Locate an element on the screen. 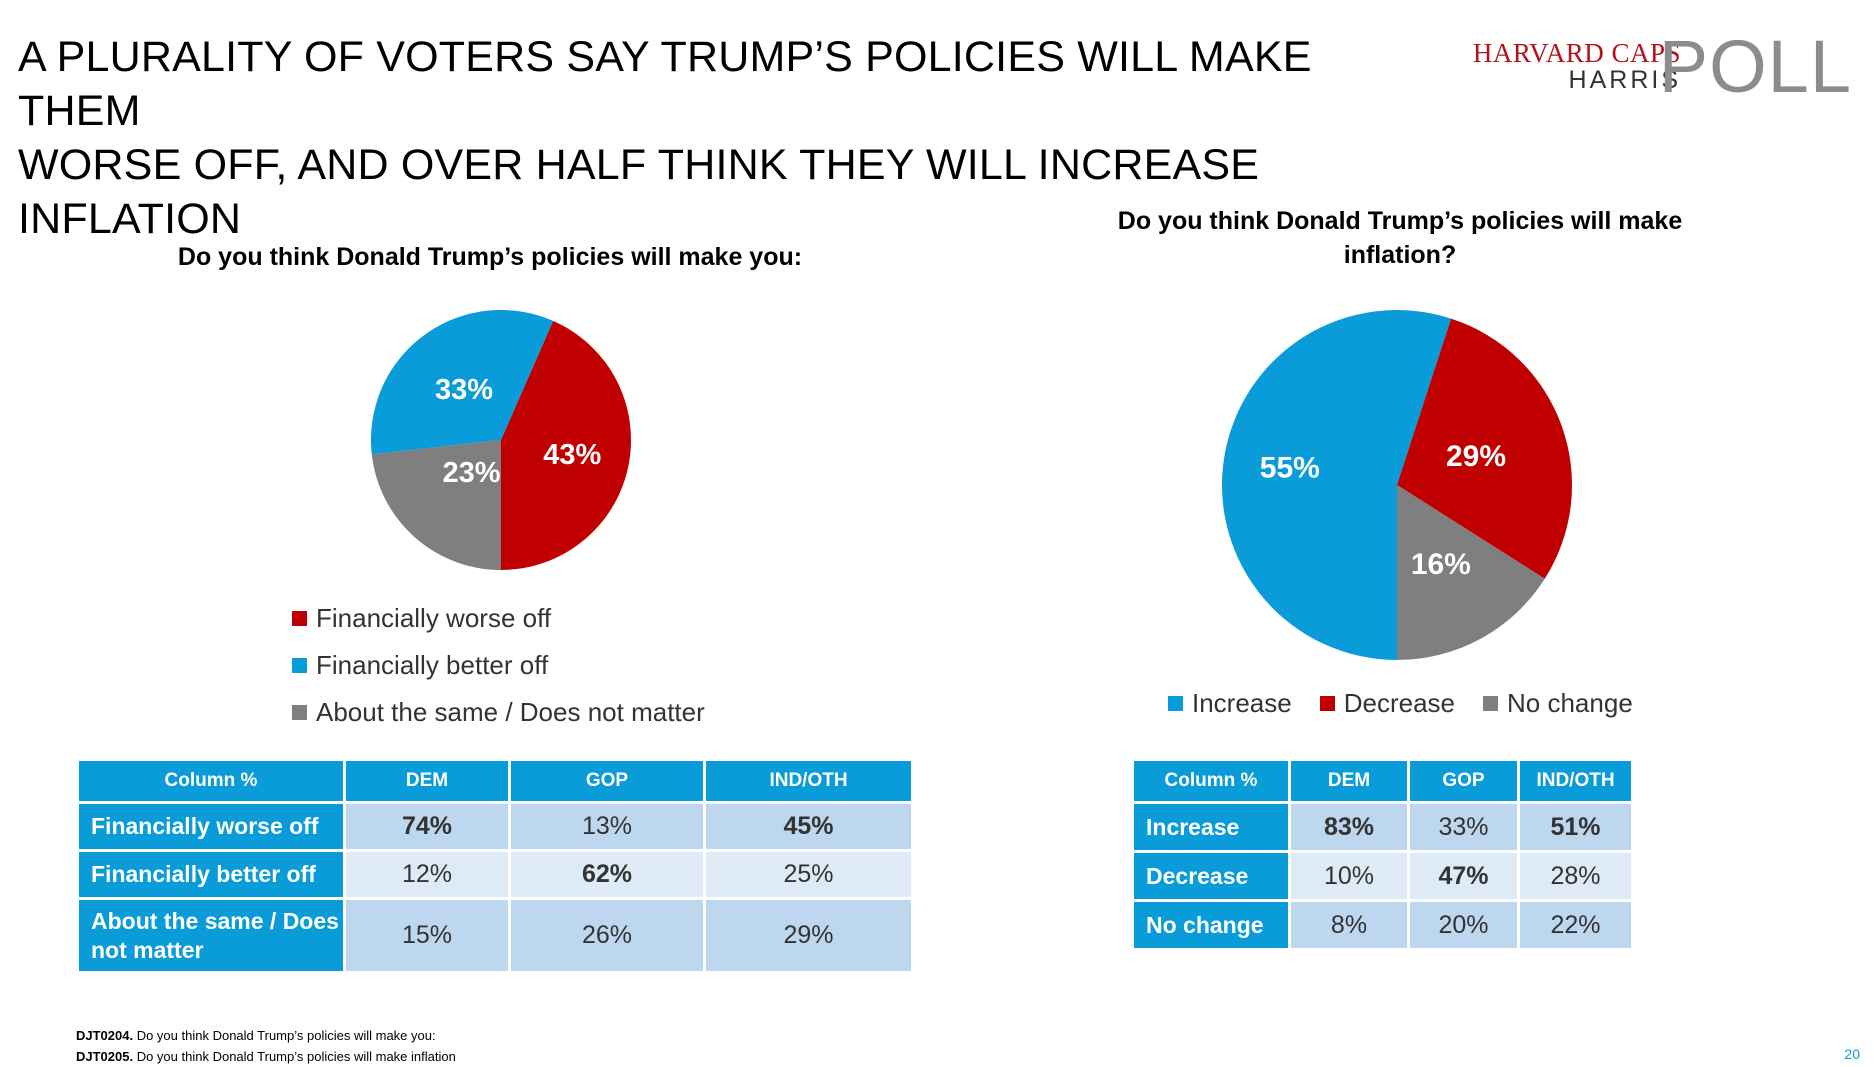  table-cell: 74% is located at coordinates (427, 826).